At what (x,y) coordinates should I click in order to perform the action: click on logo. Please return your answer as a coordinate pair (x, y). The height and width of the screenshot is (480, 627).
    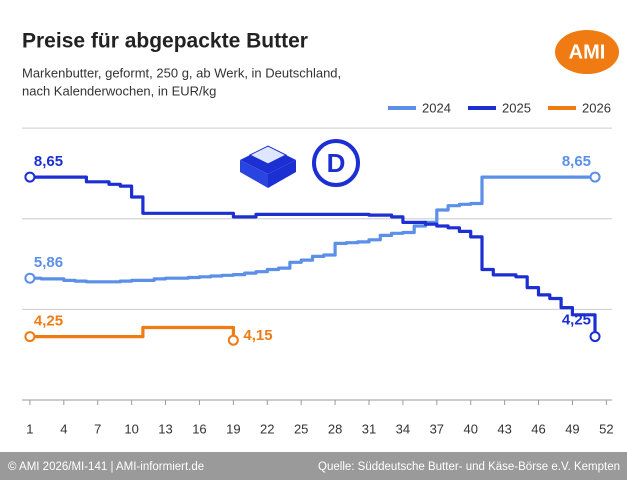
    Looking at the image, I should click on (587, 52).